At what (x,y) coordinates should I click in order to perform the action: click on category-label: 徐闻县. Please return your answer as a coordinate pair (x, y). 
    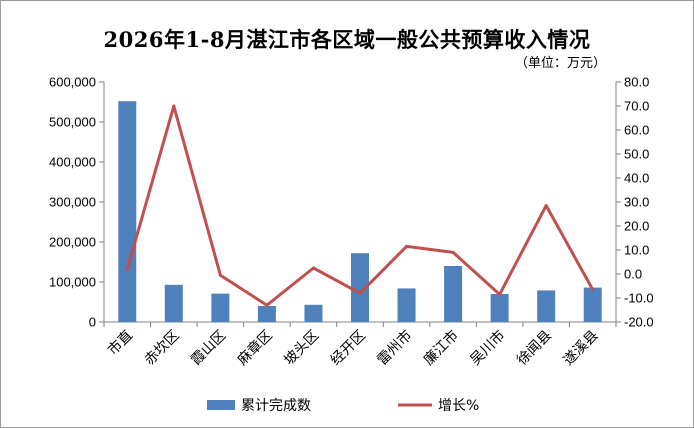
    Looking at the image, I should click on (534, 348).